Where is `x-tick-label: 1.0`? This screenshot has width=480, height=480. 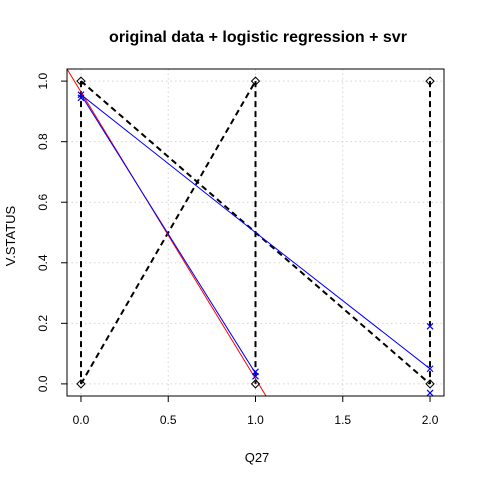
x-tick-label: 1.0 is located at coordinates (255, 420).